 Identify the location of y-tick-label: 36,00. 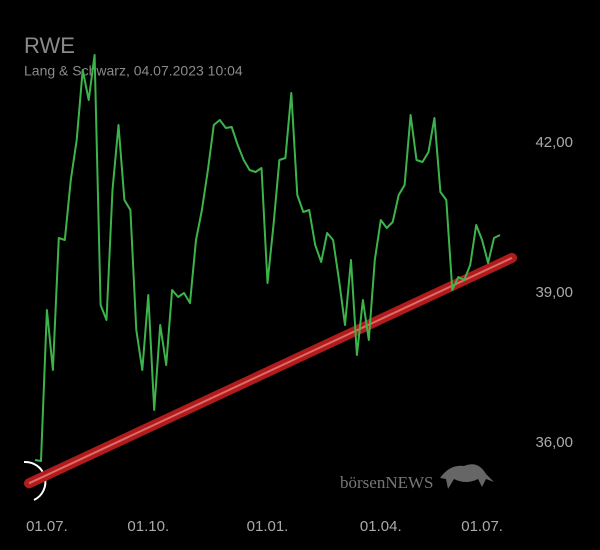
(554, 442).